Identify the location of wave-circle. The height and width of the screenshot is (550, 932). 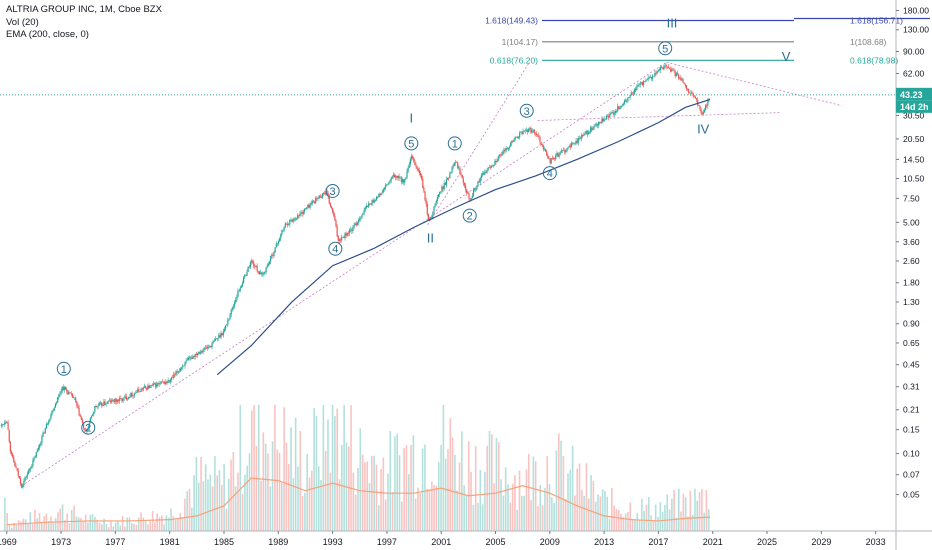
(469, 215).